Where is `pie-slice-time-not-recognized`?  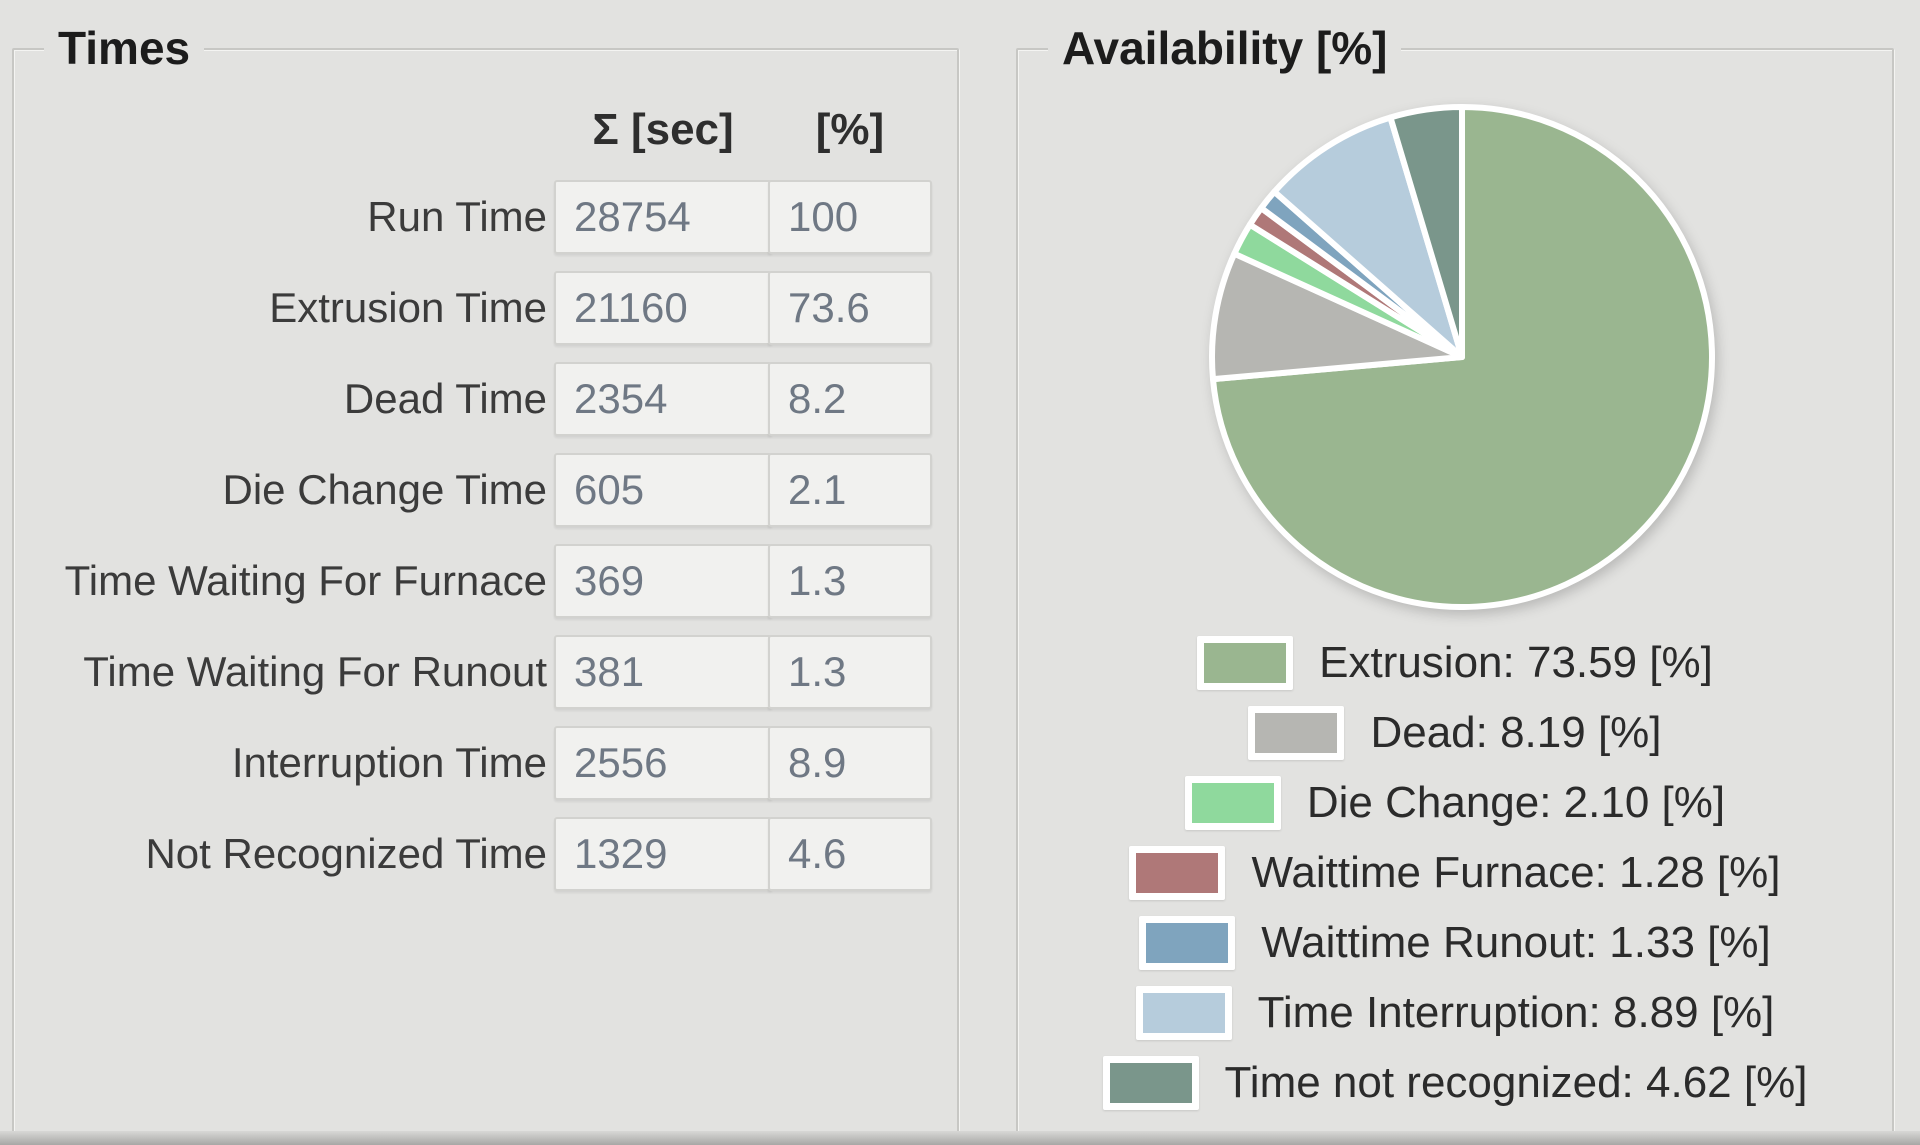 pie-slice-time-not-recognized is located at coordinates (1426, 232).